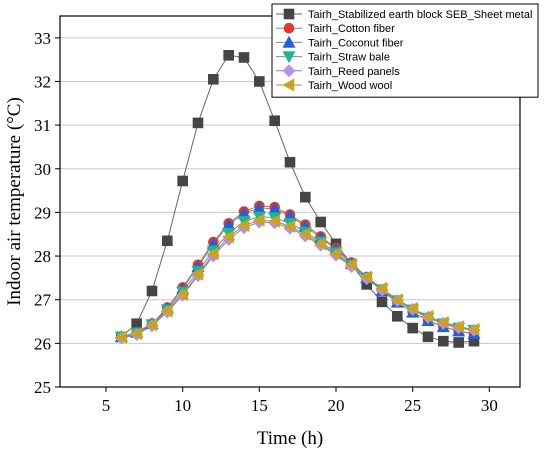 The image size is (550, 454). What do you see at coordinates (290, 438) in the screenshot?
I see `x-axis-label: Time (h)` at bounding box center [290, 438].